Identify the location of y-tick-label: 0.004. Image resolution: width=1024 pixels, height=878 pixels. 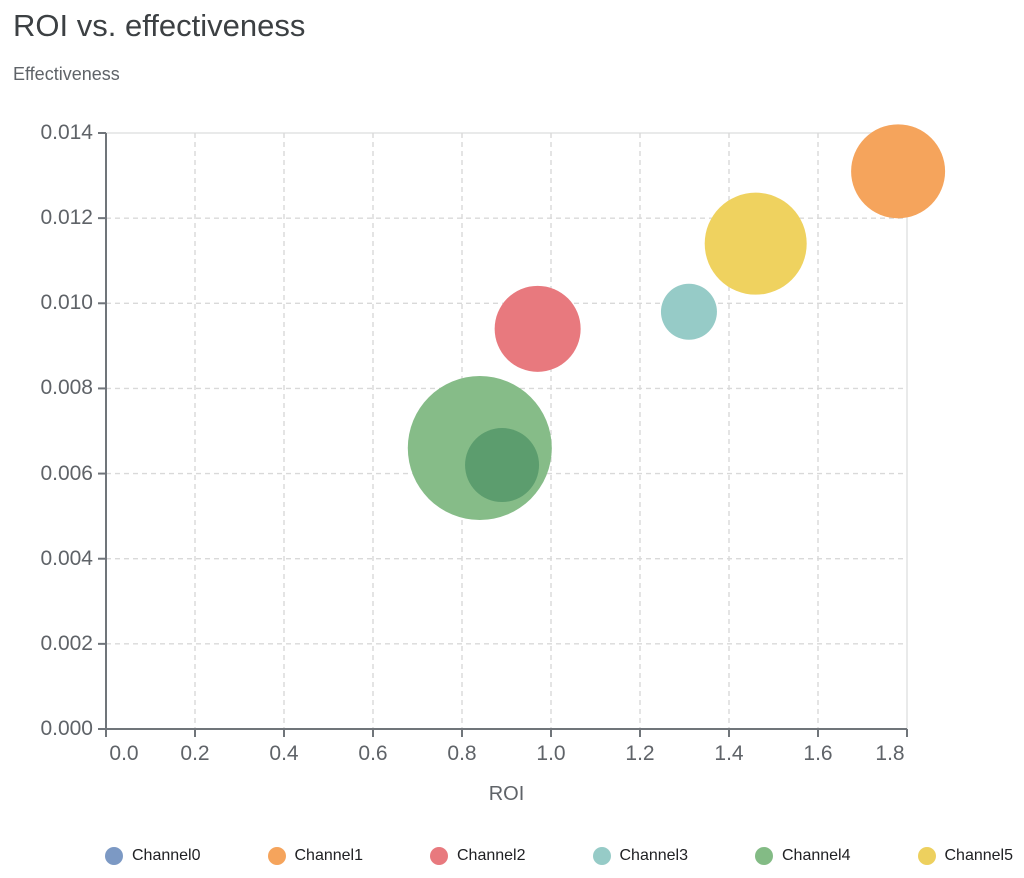
(66, 558).